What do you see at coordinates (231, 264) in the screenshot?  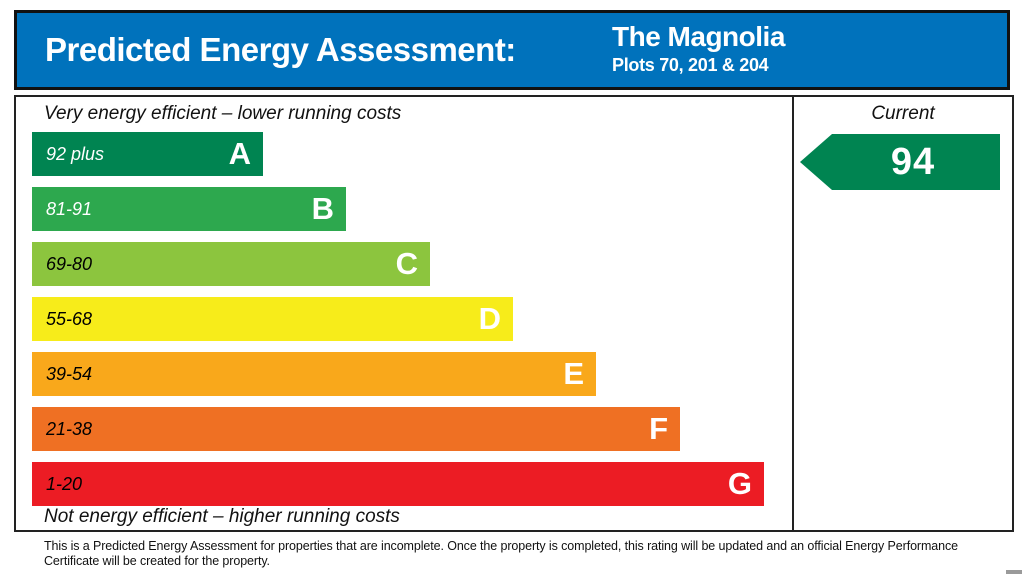 I see `band-row-c: 69-80 C` at bounding box center [231, 264].